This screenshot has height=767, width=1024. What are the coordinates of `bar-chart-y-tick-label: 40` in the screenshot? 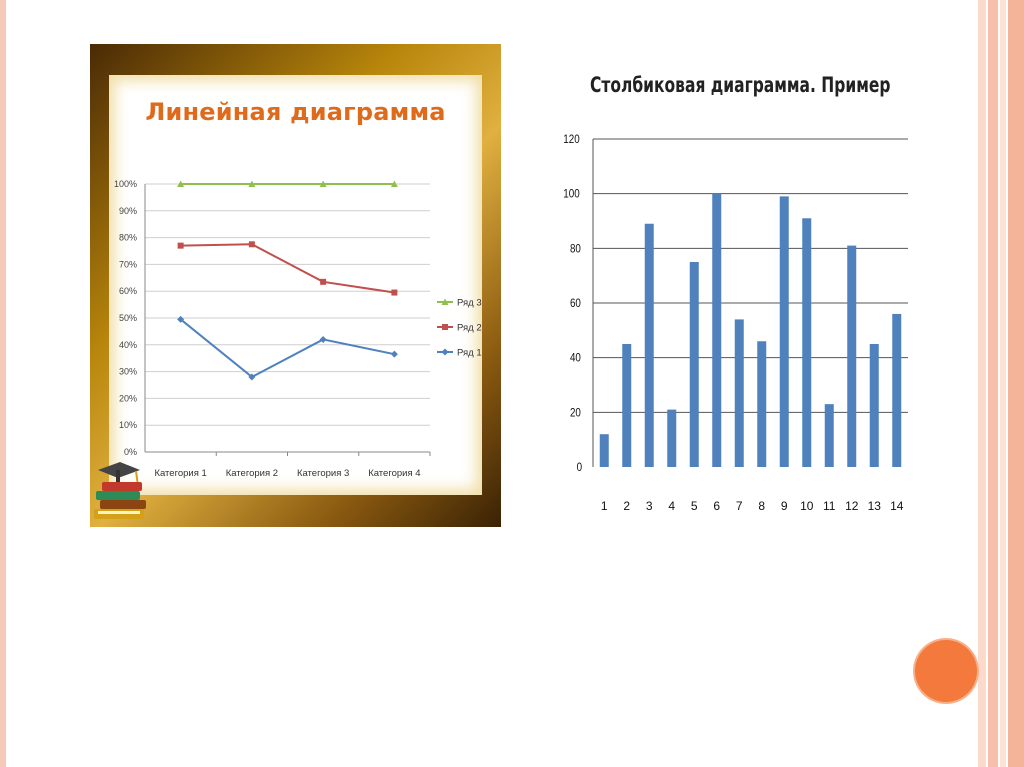 It's located at (575, 358).